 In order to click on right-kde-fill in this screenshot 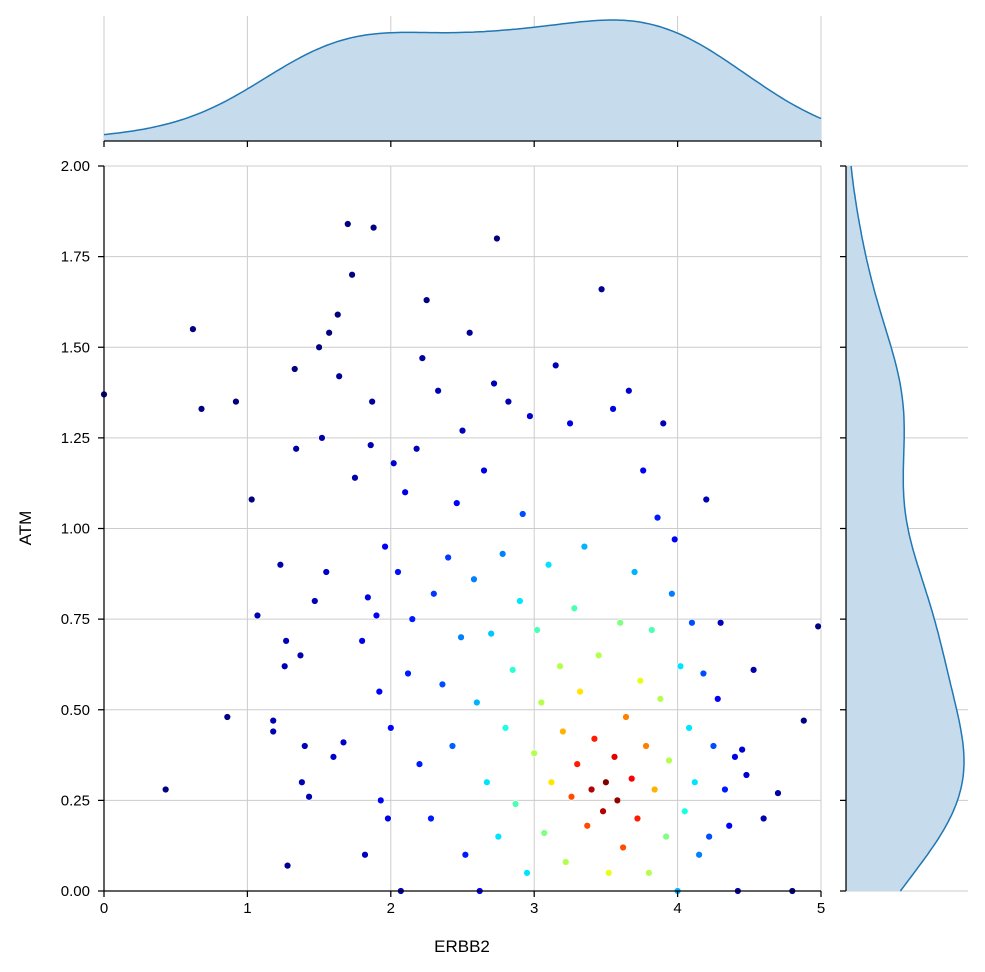, I will do `click(905, 528)`.